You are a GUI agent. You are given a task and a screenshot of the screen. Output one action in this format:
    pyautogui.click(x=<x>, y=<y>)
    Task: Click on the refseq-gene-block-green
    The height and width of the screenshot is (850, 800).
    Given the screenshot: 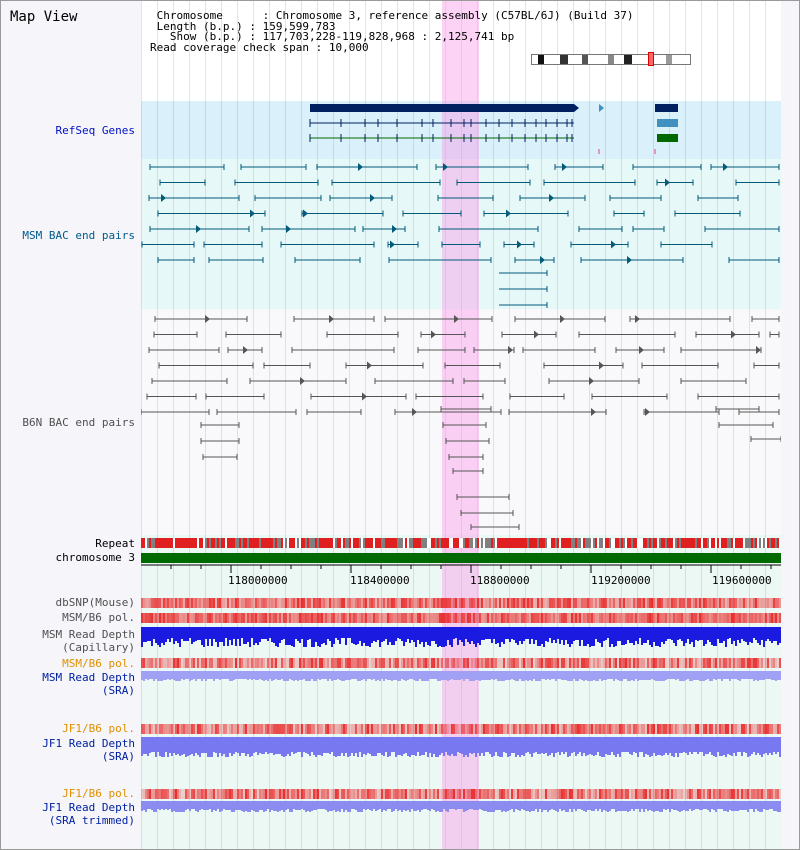 What is the action you would take?
    pyautogui.click(x=667, y=138)
    